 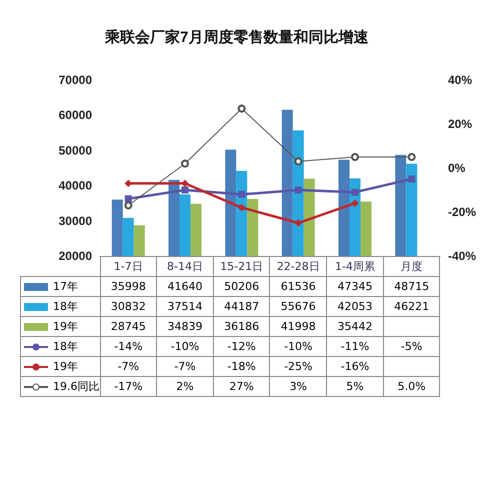 What do you see at coordinates (462, 256) in the screenshot?
I see `y2-tick-label: -40%` at bounding box center [462, 256].